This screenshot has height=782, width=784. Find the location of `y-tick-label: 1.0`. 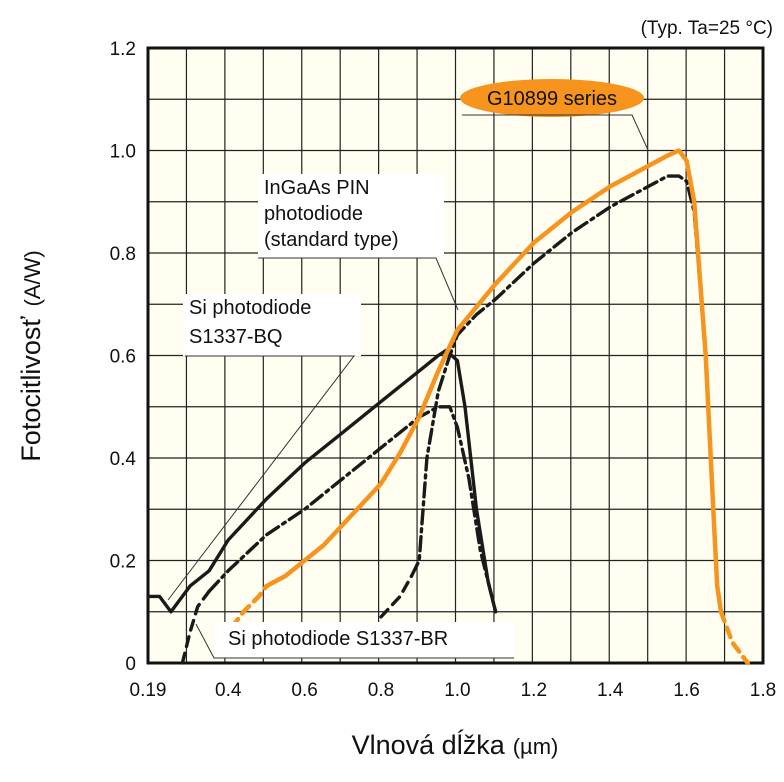

y-tick-label: 1.0 is located at coordinates (123, 152).